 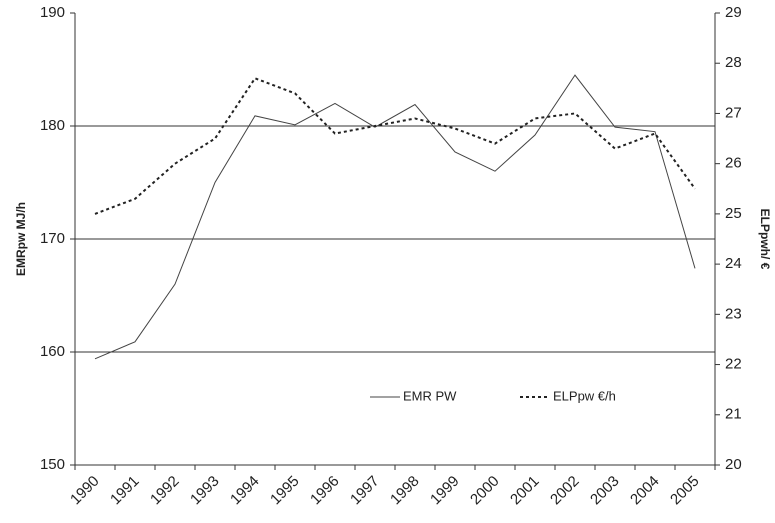 I want to click on y2-tick-label: 28, so click(x=733, y=62).